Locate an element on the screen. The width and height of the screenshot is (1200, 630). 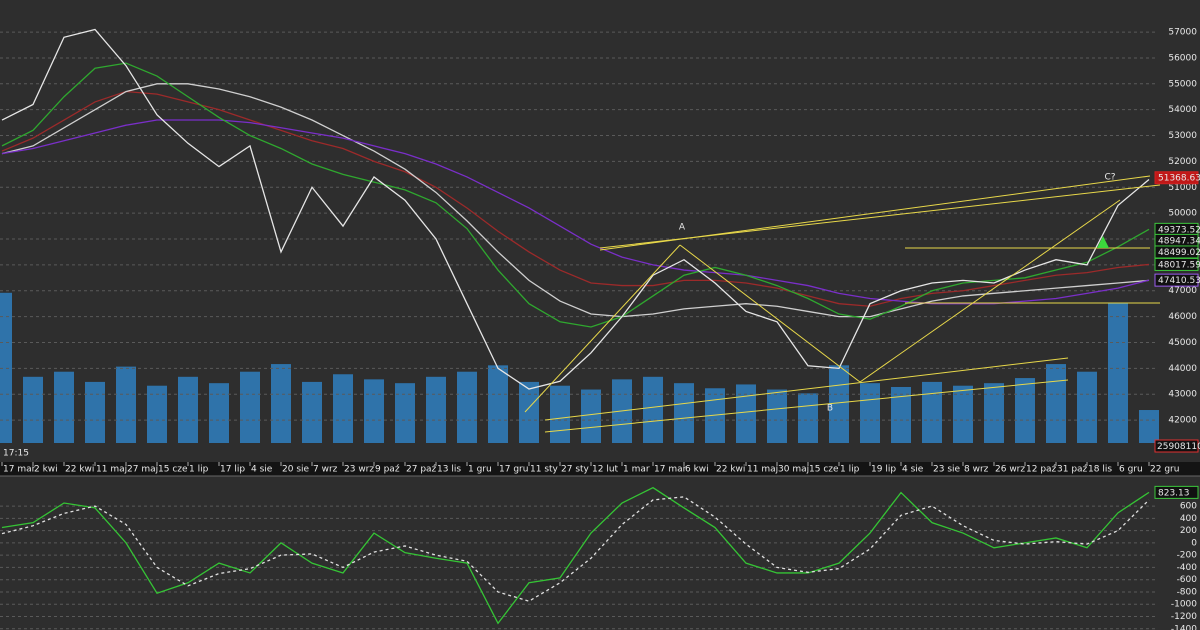
y-tick-label: -600 is located at coordinates (1187, 580).